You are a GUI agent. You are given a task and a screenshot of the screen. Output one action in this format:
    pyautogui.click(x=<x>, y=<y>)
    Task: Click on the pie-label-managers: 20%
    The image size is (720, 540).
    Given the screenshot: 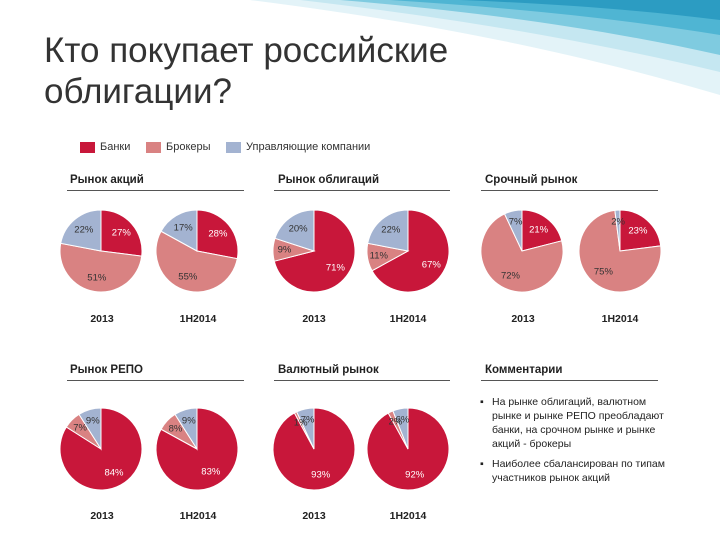 What is the action you would take?
    pyautogui.click(x=298, y=229)
    